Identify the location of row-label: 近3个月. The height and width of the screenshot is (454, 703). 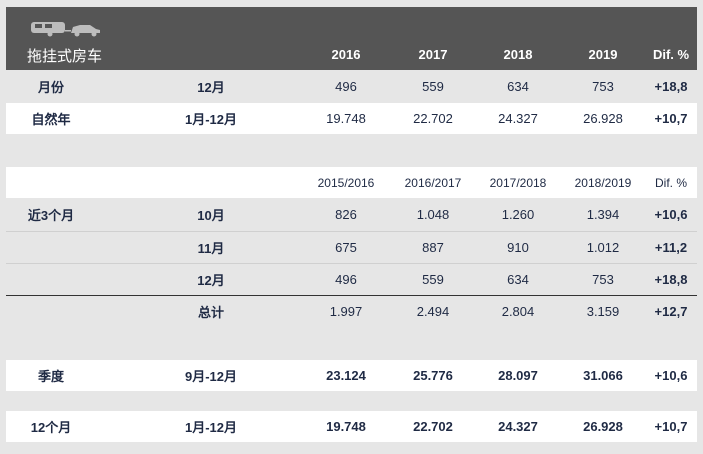
(51, 215).